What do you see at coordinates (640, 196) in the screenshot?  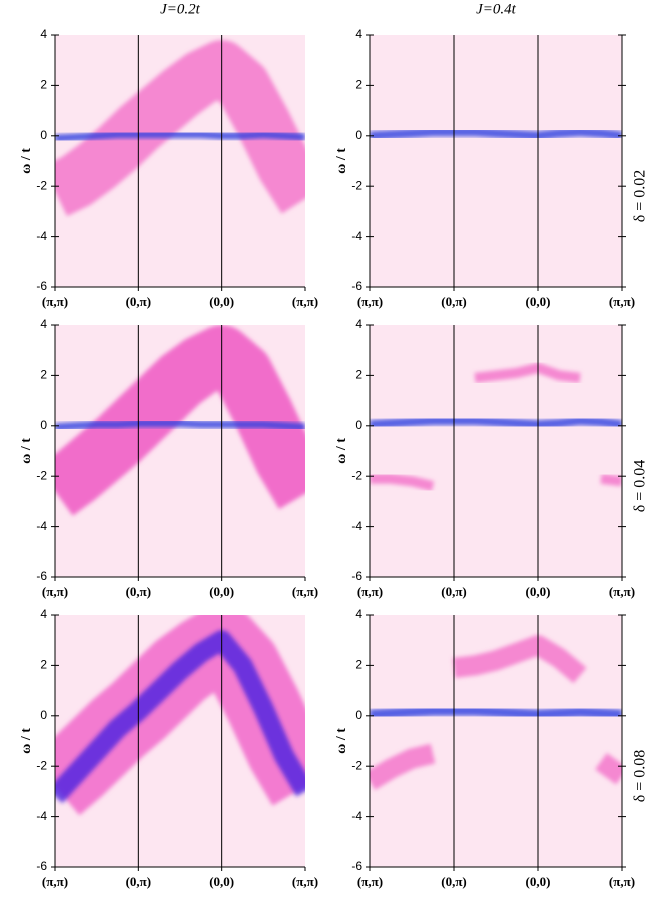 I see `row-label: δ = 0.02` at bounding box center [640, 196].